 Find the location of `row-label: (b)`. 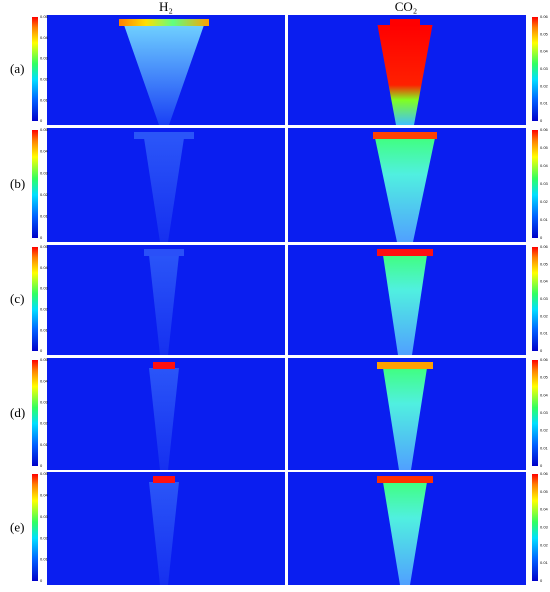

row-label: (b) is located at coordinates (17, 183).